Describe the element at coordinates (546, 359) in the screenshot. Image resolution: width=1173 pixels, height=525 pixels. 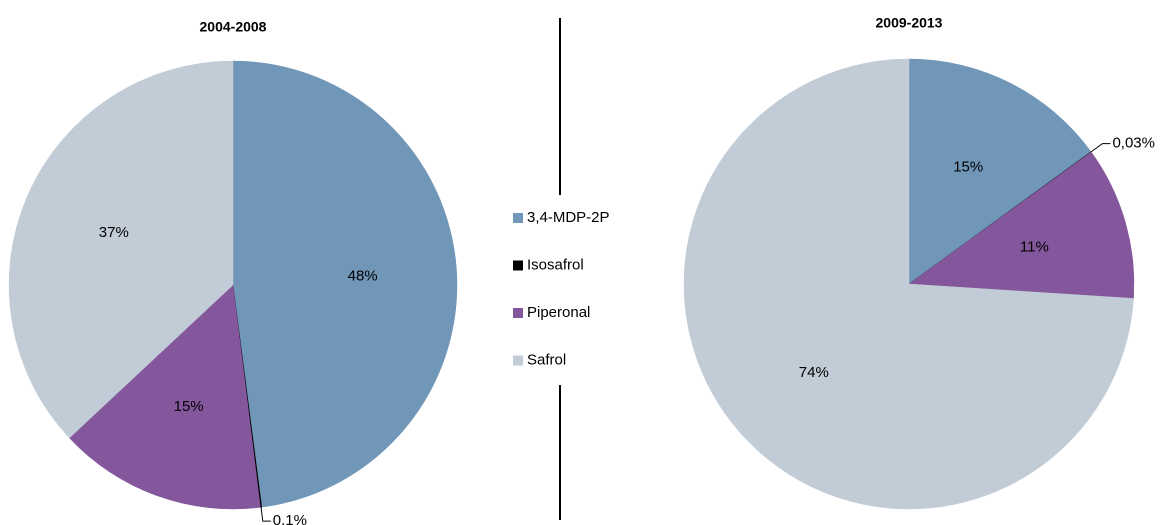
I see `legend-label: Safrol` at that location.